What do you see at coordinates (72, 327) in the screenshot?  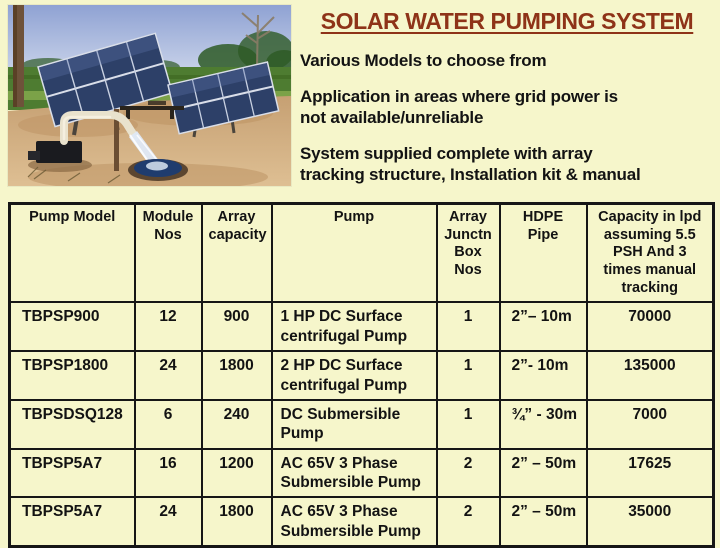 I see `table-cell: TBPSP900` at bounding box center [72, 327].